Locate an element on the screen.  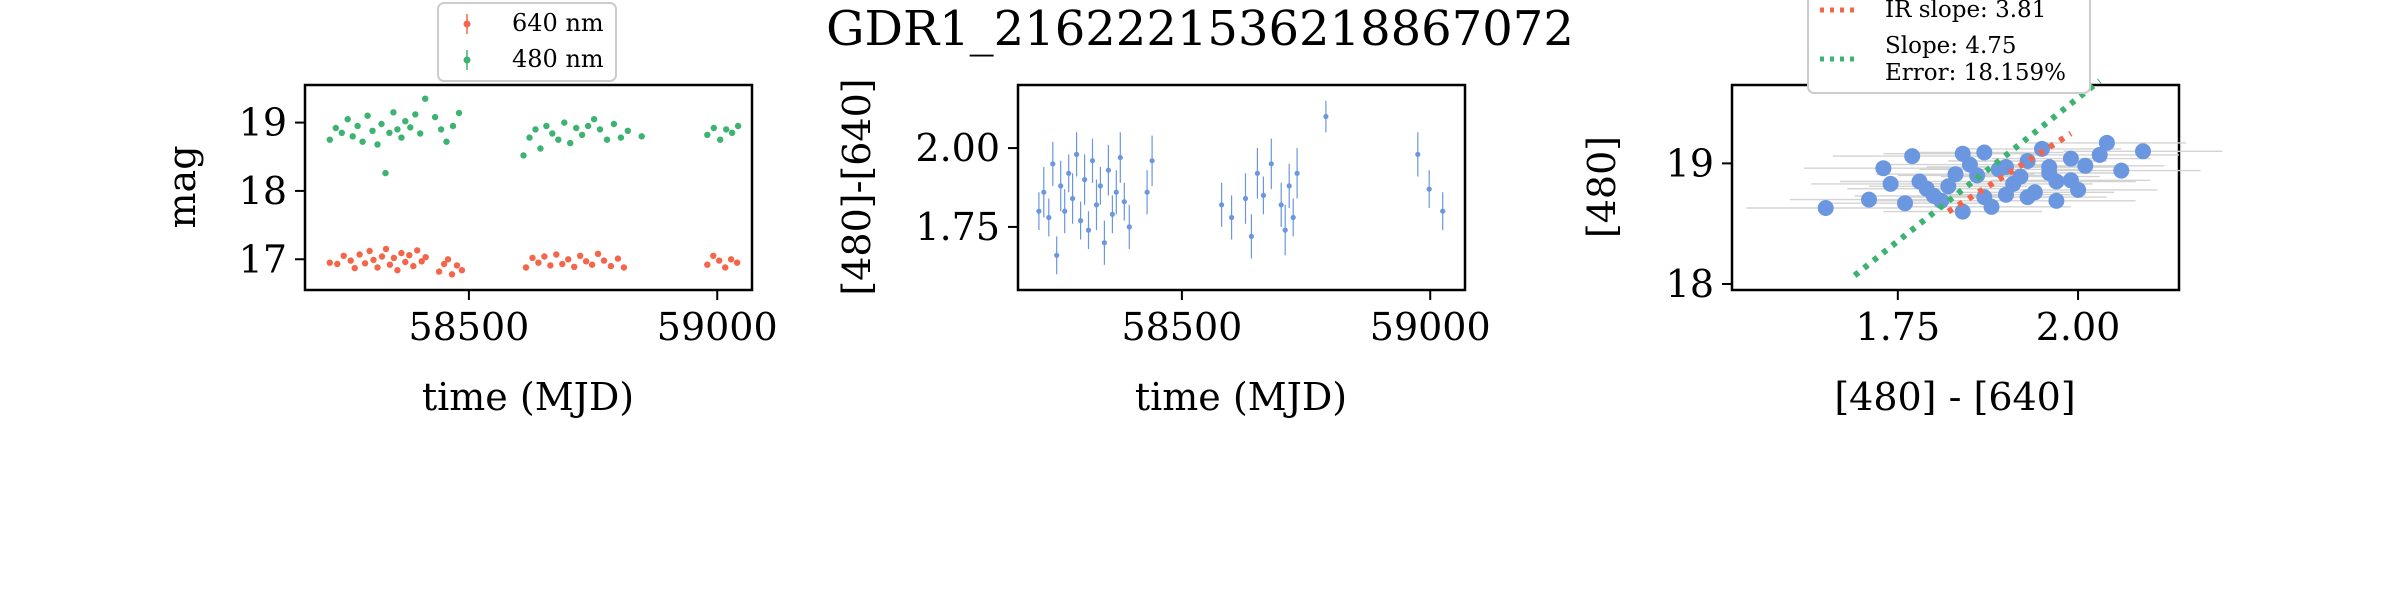
x-axis-ticks: 1.75 2.00 is located at coordinates (1988, 319).